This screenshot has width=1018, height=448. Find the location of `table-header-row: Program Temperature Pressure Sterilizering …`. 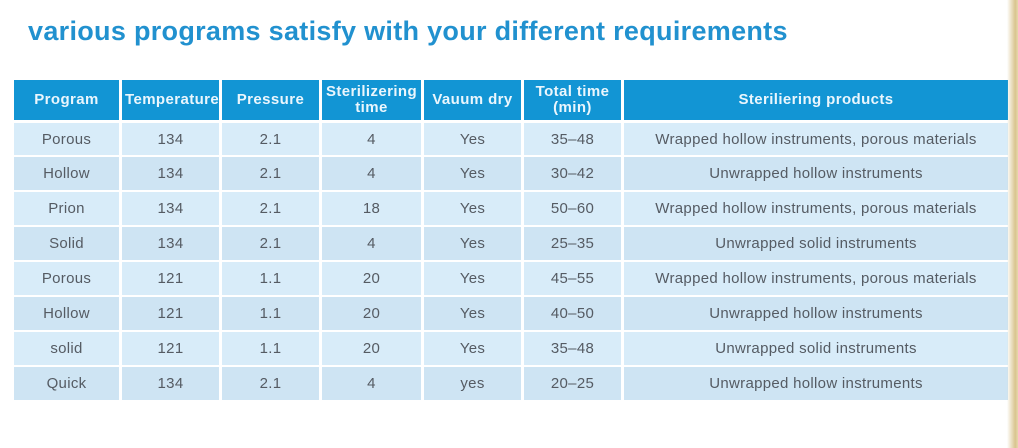

table-header-row: Program Temperature Pressure Sterilizering … is located at coordinates (511, 100).